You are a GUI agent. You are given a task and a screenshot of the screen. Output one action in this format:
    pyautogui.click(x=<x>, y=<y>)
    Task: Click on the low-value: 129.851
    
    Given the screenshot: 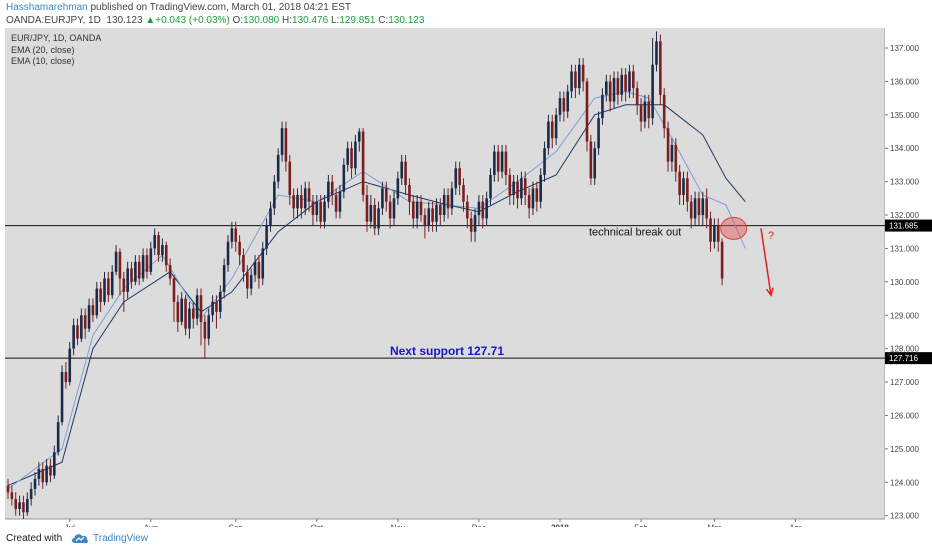 What is the action you would take?
    pyautogui.click(x=357, y=20)
    